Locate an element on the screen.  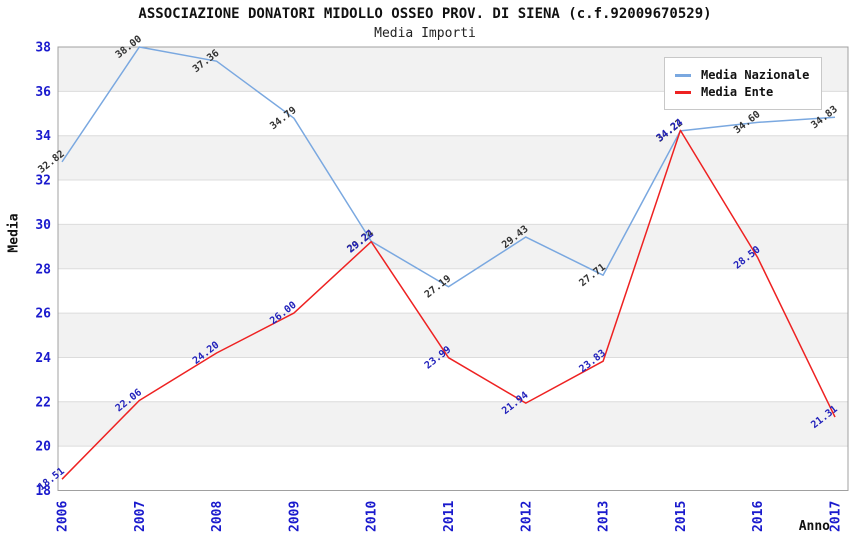
svg-text: 2006 is located at coordinates (63, 516).